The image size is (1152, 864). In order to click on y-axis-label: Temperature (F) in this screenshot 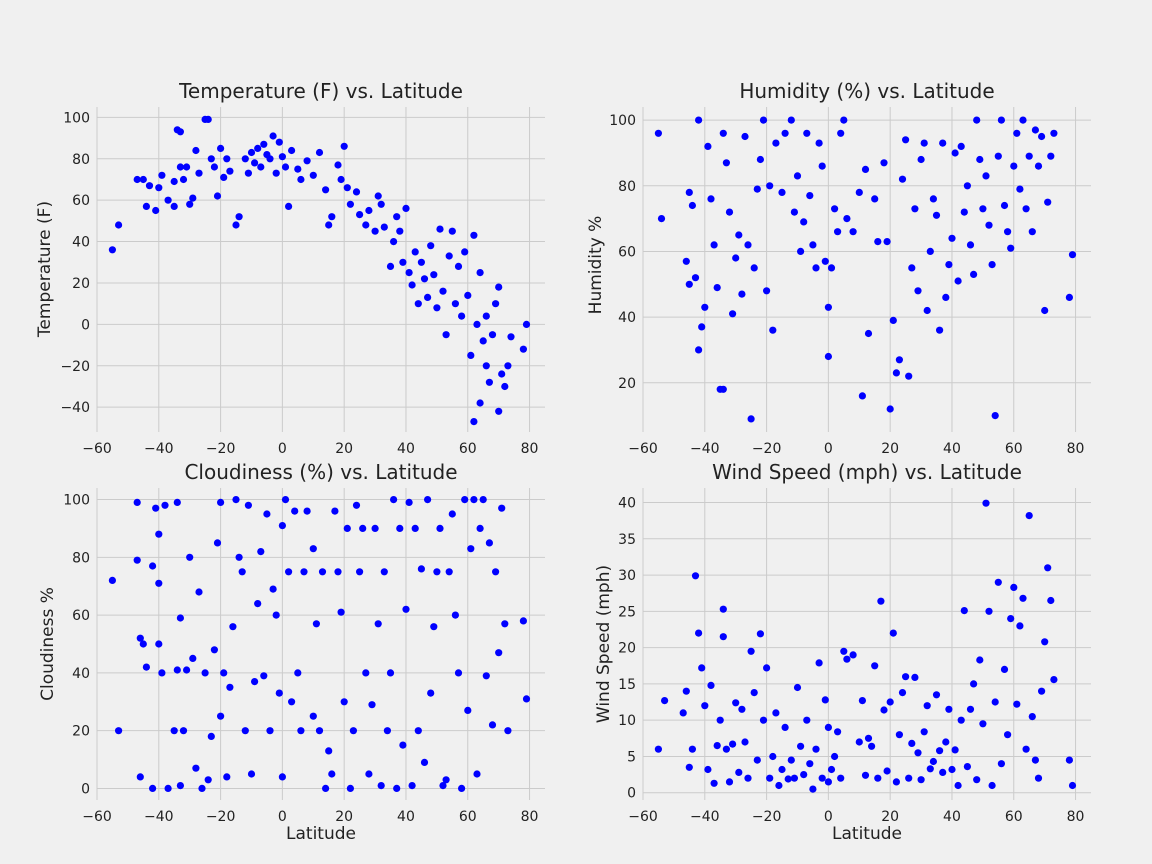, I will do `click(45, 269)`.